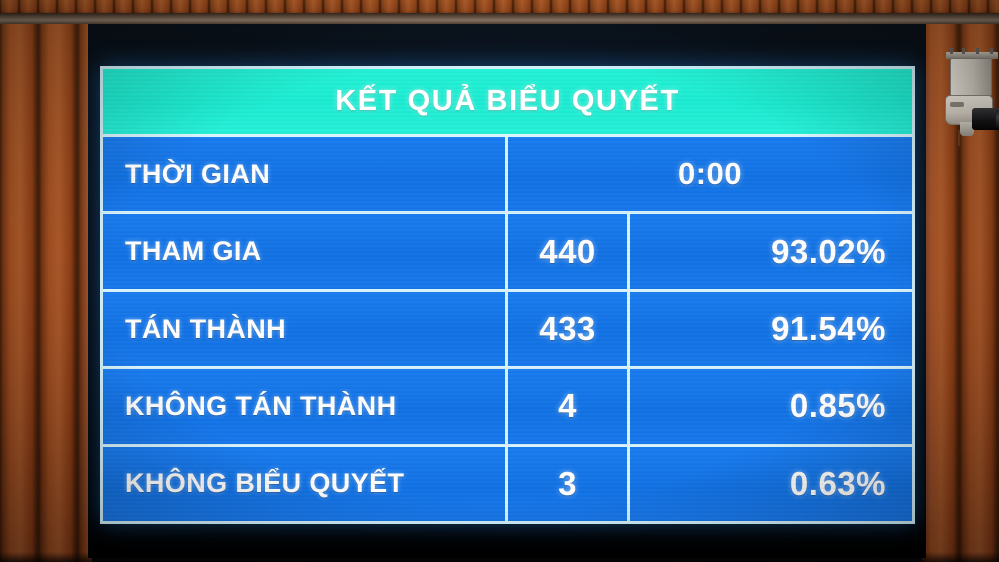 The height and width of the screenshot is (562, 999). I want to click on row-label-cell: KHÔNG TÁN THÀNH, so click(305, 406).